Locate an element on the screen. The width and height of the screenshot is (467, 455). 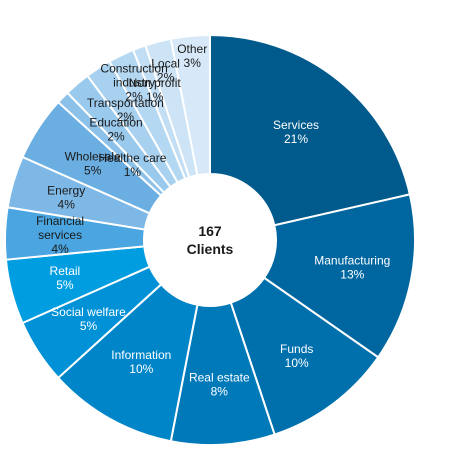
center-unit-label: Clients is located at coordinates (210, 249).